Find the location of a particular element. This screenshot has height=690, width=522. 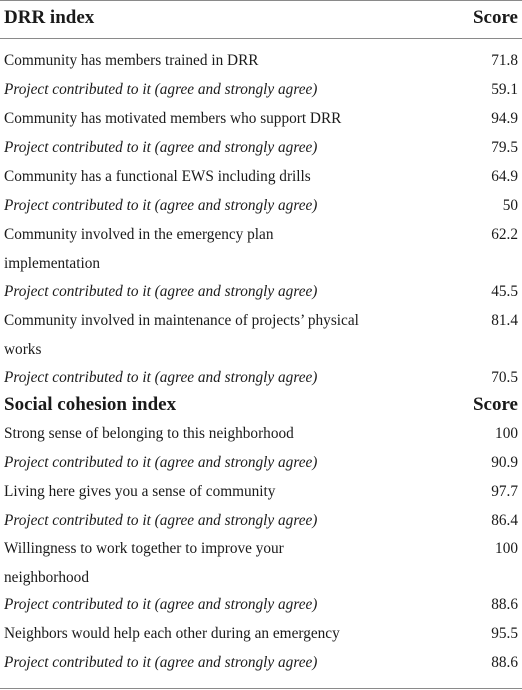

row-score: 64.9 is located at coordinates (504, 176).